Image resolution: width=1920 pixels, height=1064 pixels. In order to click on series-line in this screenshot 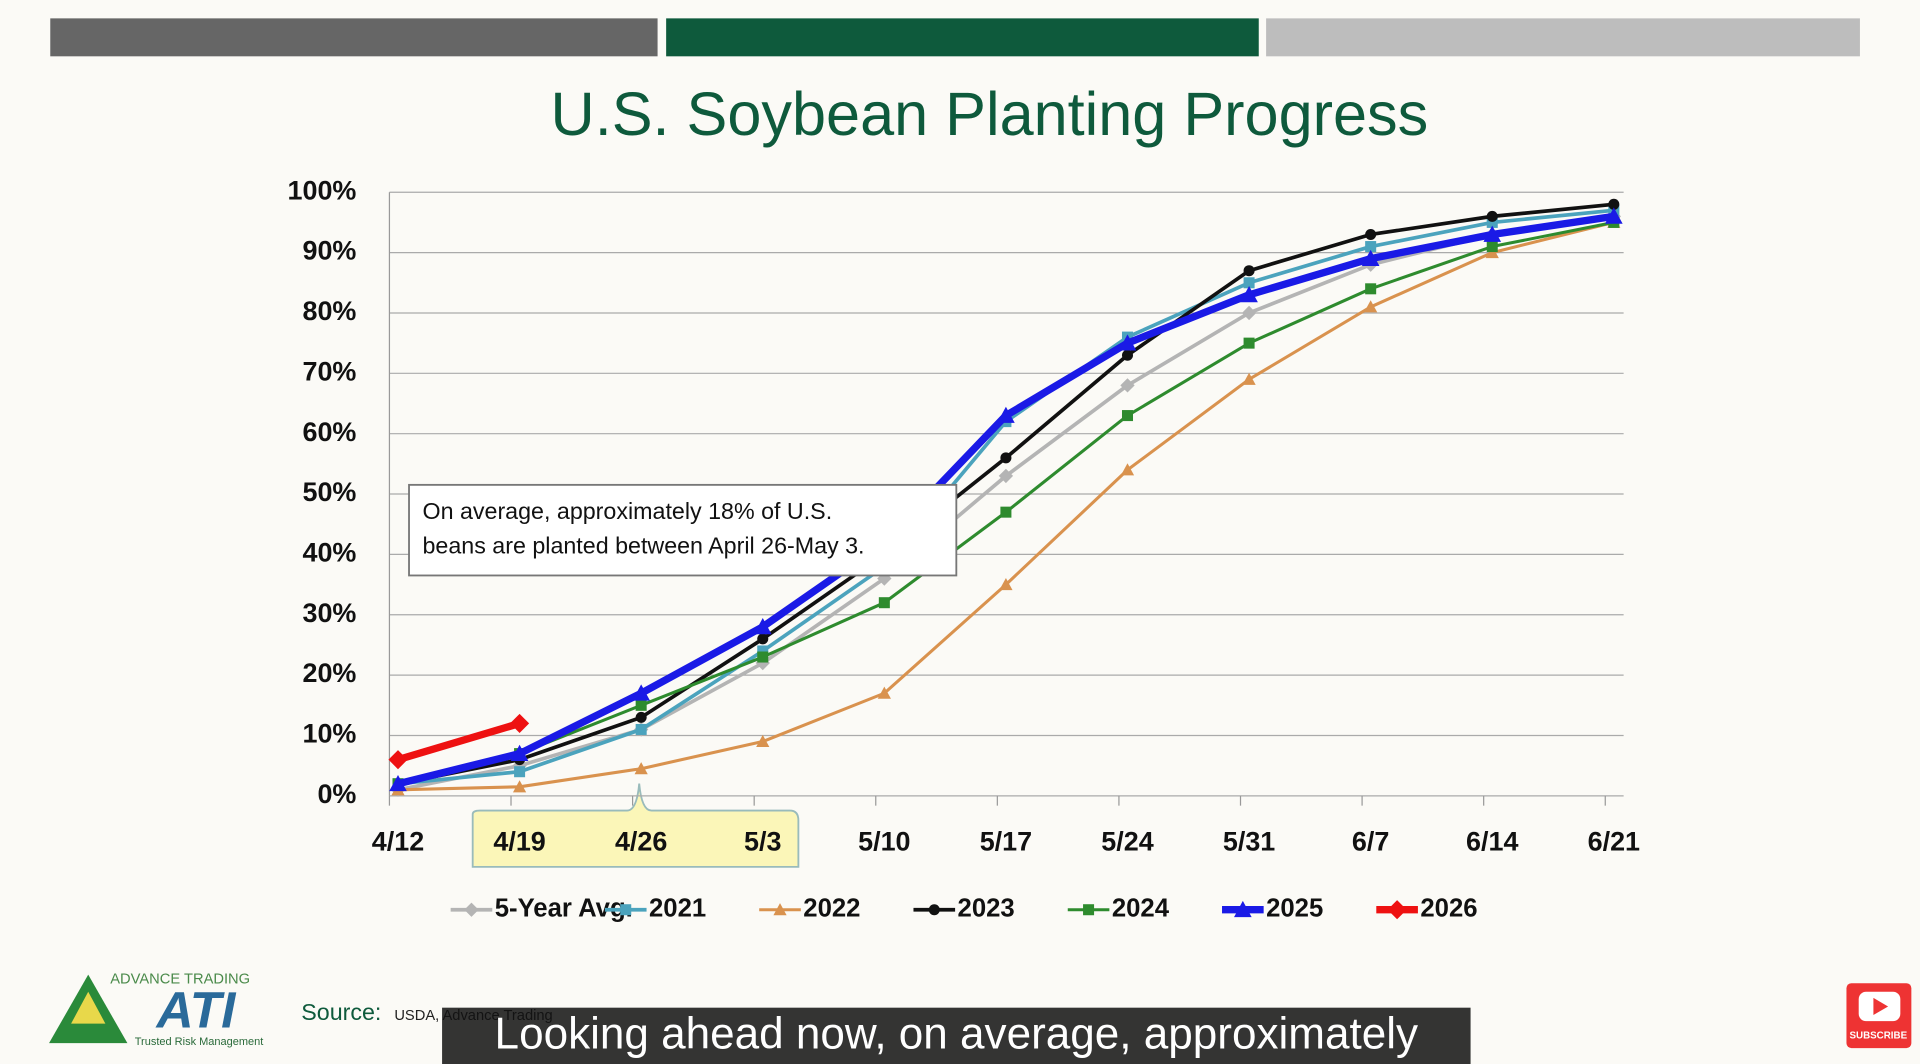, I will do `click(458, 741)`.